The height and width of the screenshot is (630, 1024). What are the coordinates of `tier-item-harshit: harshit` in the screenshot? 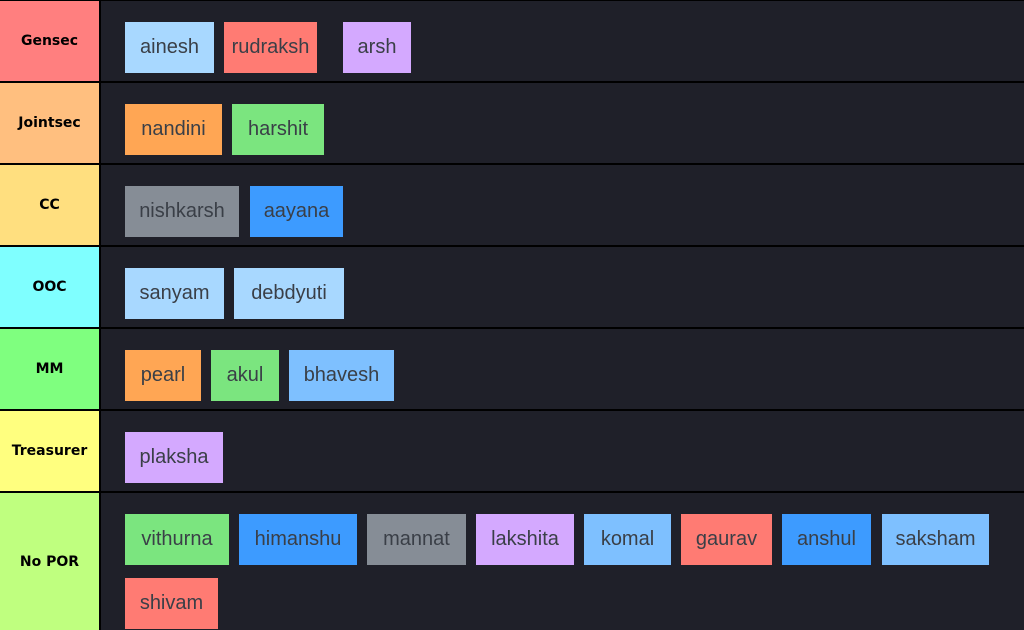 It's located at (278, 129).